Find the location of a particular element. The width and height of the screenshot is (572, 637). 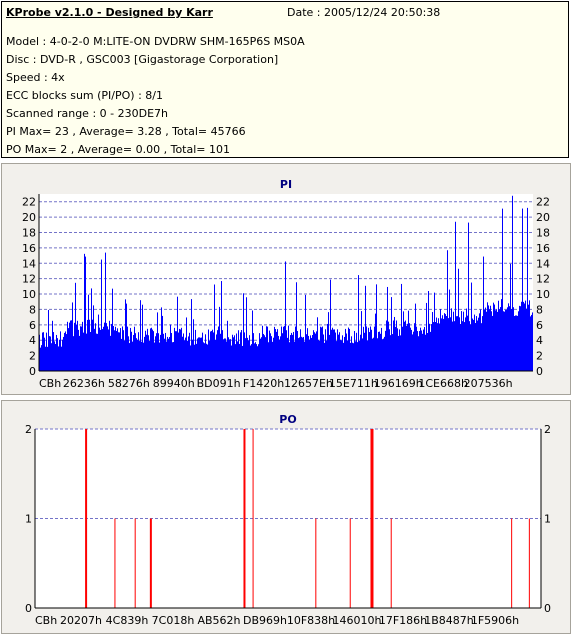

pi-y-tick-label-right: 0 is located at coordinates (539, 371).